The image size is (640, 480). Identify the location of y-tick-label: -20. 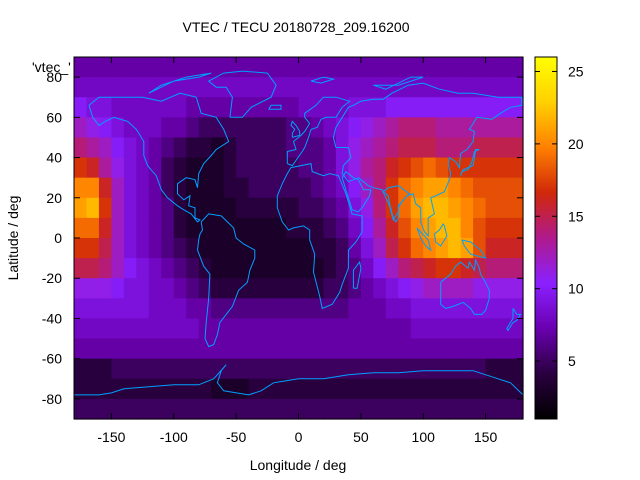
(52, 278).